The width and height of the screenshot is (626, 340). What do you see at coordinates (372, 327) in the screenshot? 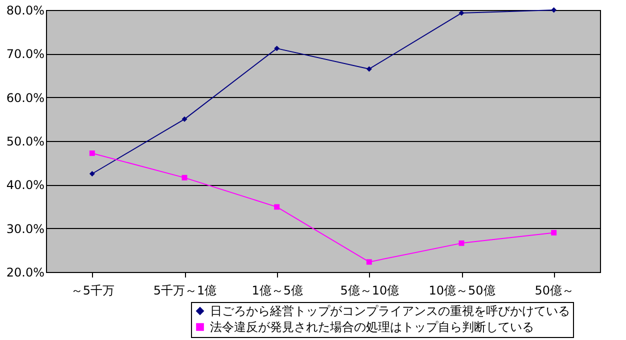
I see `legend-label: 法令違反が発見された場合の処理はトップ自ら判断している` at bounding box center [372, 327].